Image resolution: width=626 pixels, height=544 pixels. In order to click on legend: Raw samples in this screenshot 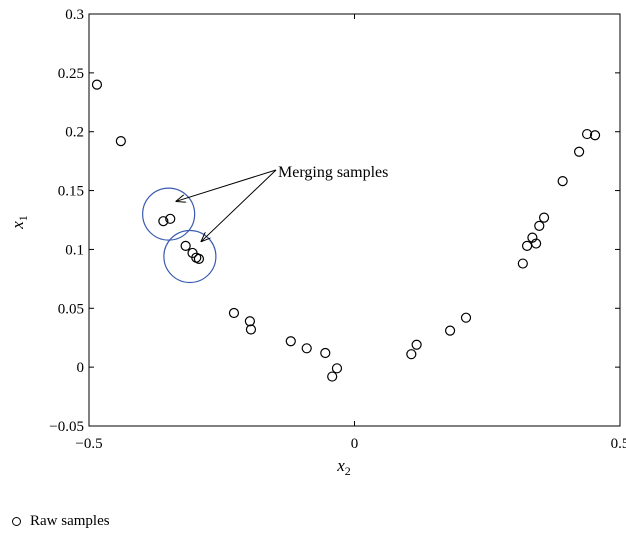, I will do `click(61, 521)`.